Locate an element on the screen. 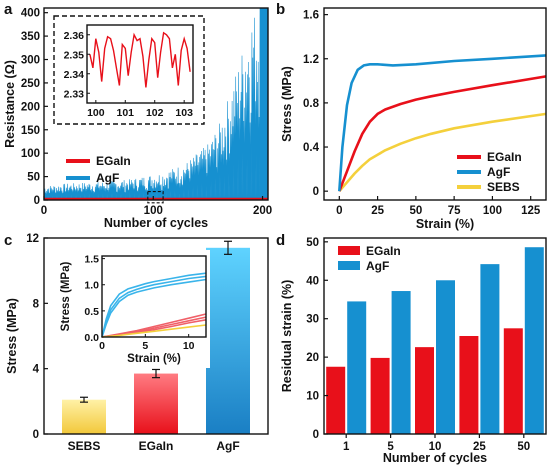 The width and height of the screenshot is (550, 466). panel-c-ytick-label: 12 is located at coordinates (32, 239).